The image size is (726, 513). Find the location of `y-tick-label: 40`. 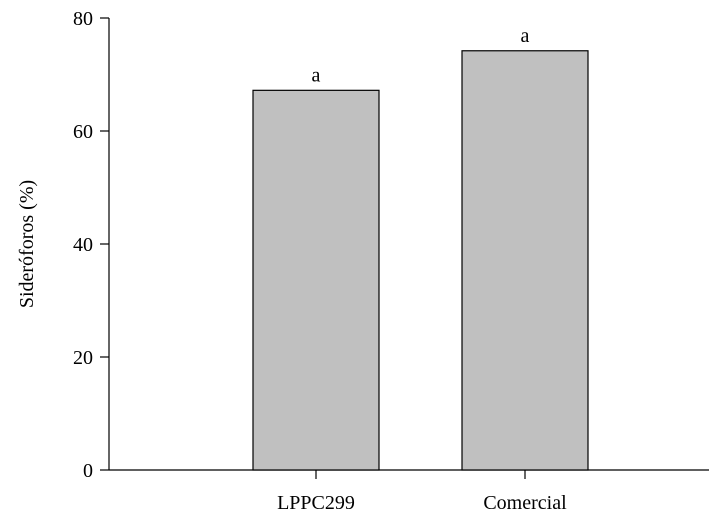

y-tick-label: 40 is located at coordinates (83, 245).